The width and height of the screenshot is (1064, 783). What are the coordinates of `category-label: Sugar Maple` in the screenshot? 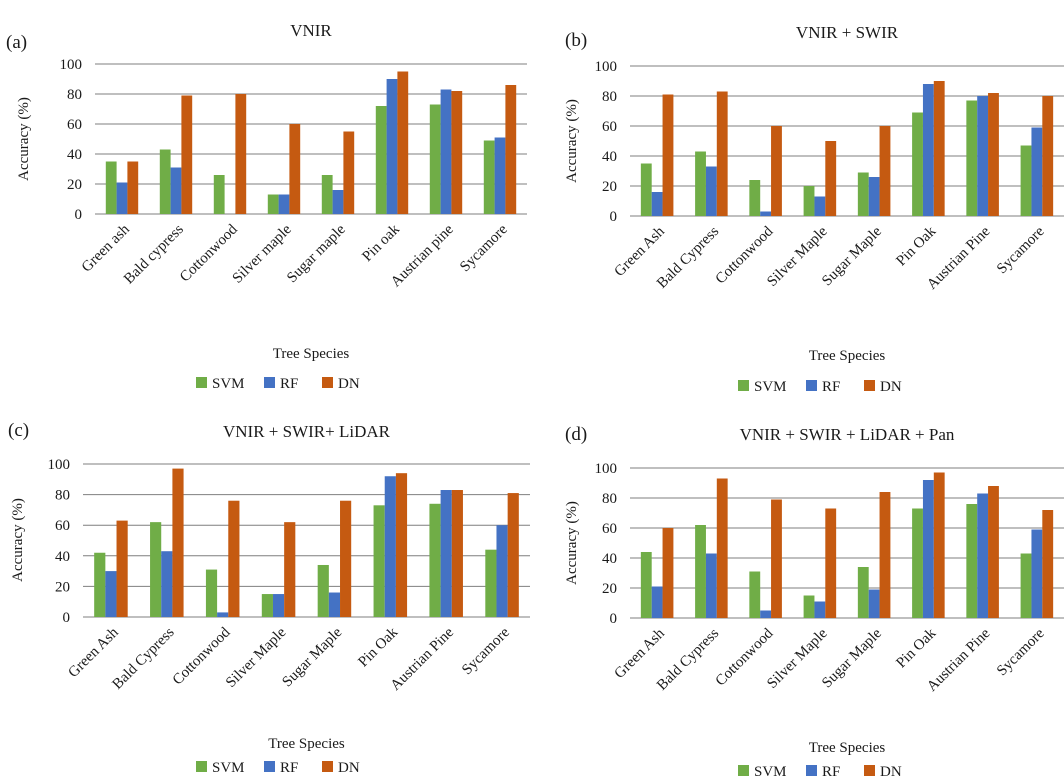 It's located at (312, 657).